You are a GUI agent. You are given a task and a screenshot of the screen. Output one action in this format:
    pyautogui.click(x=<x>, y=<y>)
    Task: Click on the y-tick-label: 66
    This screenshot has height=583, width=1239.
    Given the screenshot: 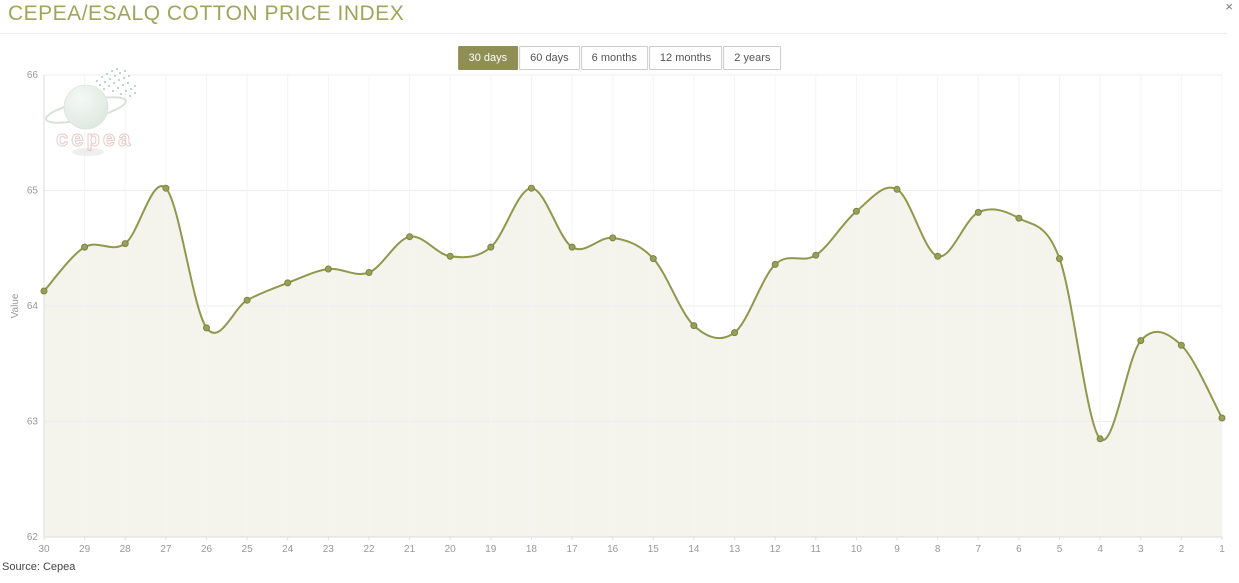 What is the action you would take?
    pyautogui.click(x=33, y=75)
    